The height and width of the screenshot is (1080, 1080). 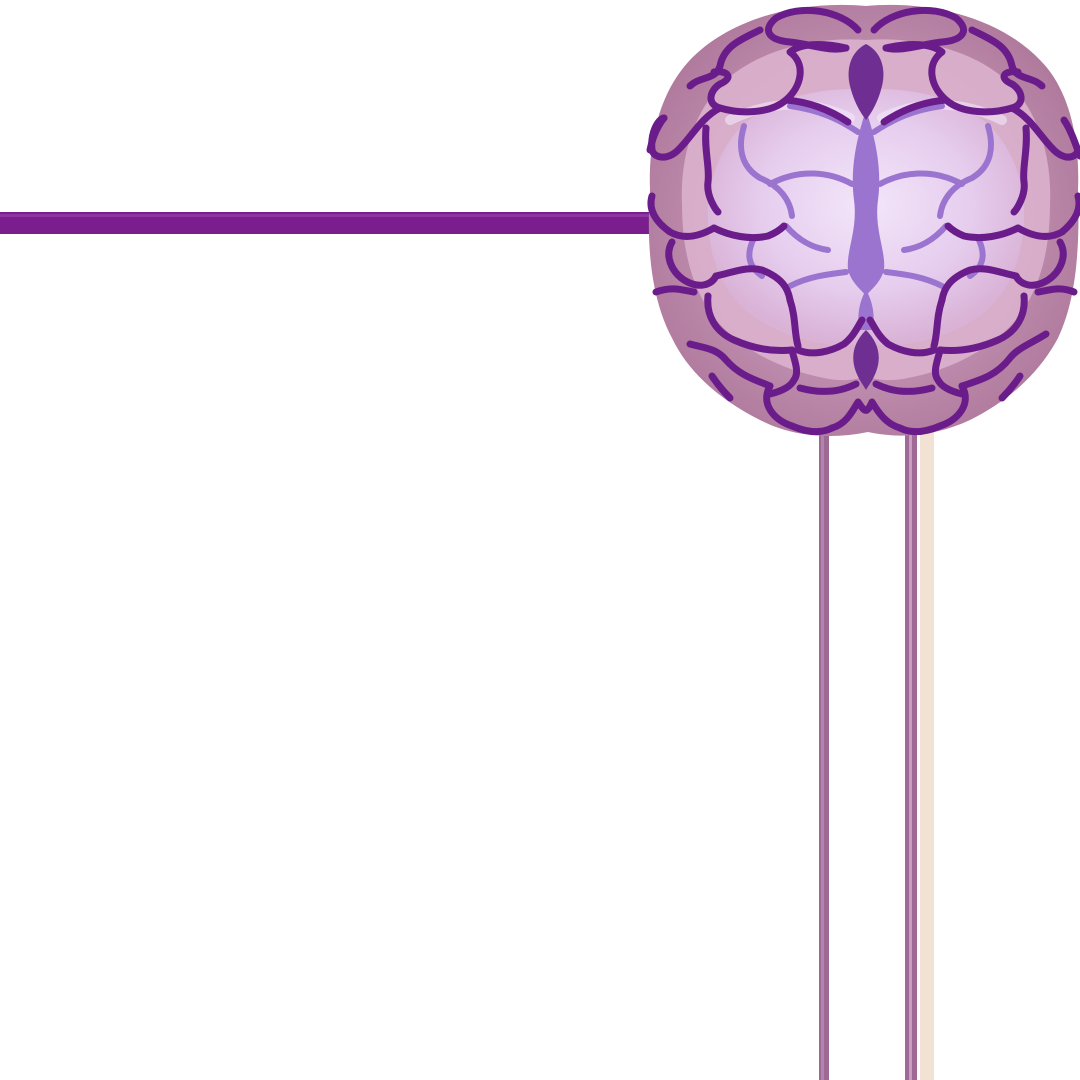 What do you see at coordinates (657, 134) in the screenshot?
I see `edge-accent-left` at bounding box center [657, 134].